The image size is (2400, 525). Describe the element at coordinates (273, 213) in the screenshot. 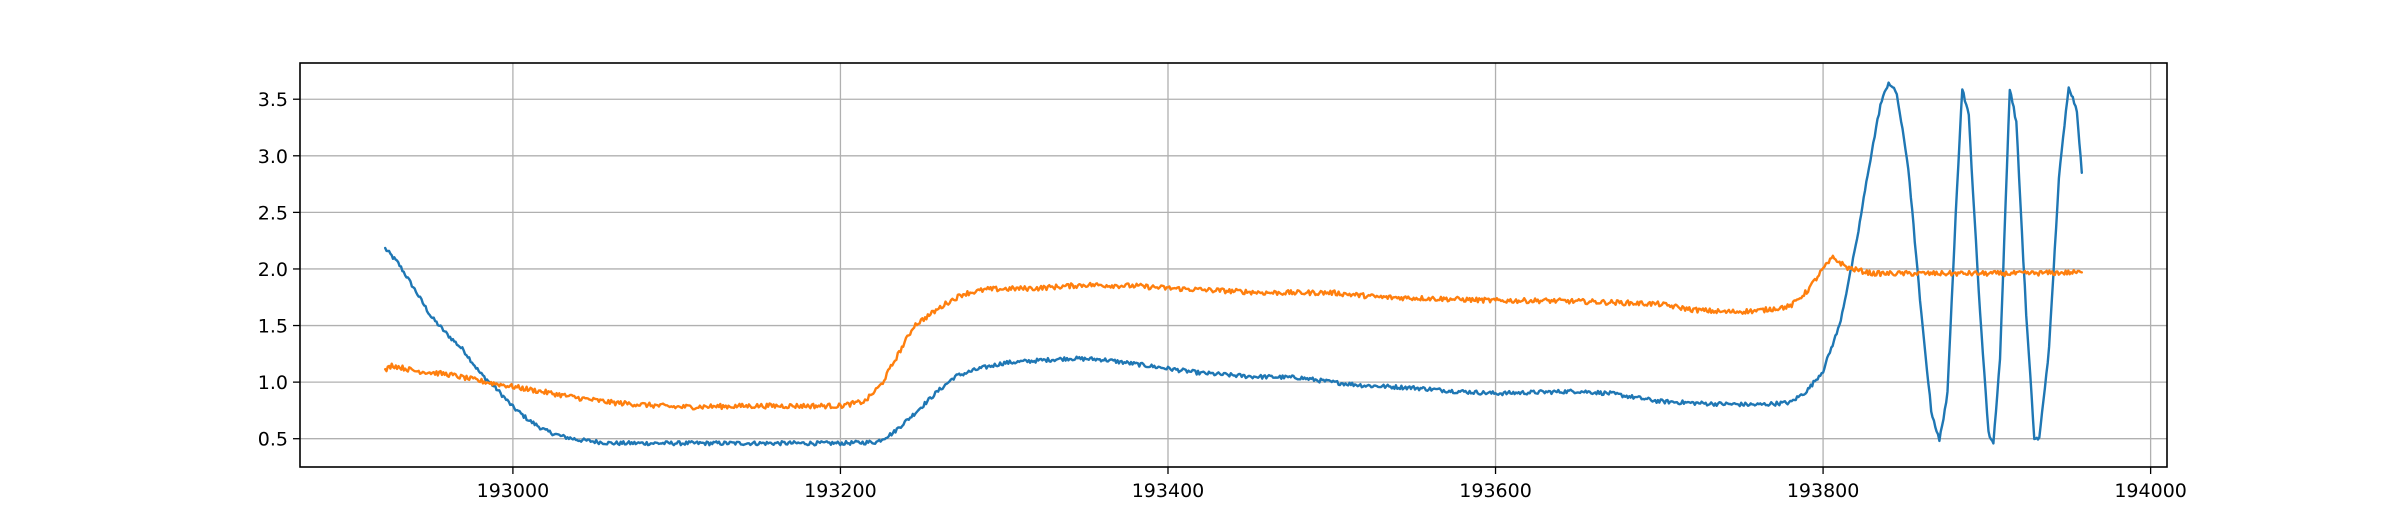

I see `y-tick-label: 2.5` at that location.